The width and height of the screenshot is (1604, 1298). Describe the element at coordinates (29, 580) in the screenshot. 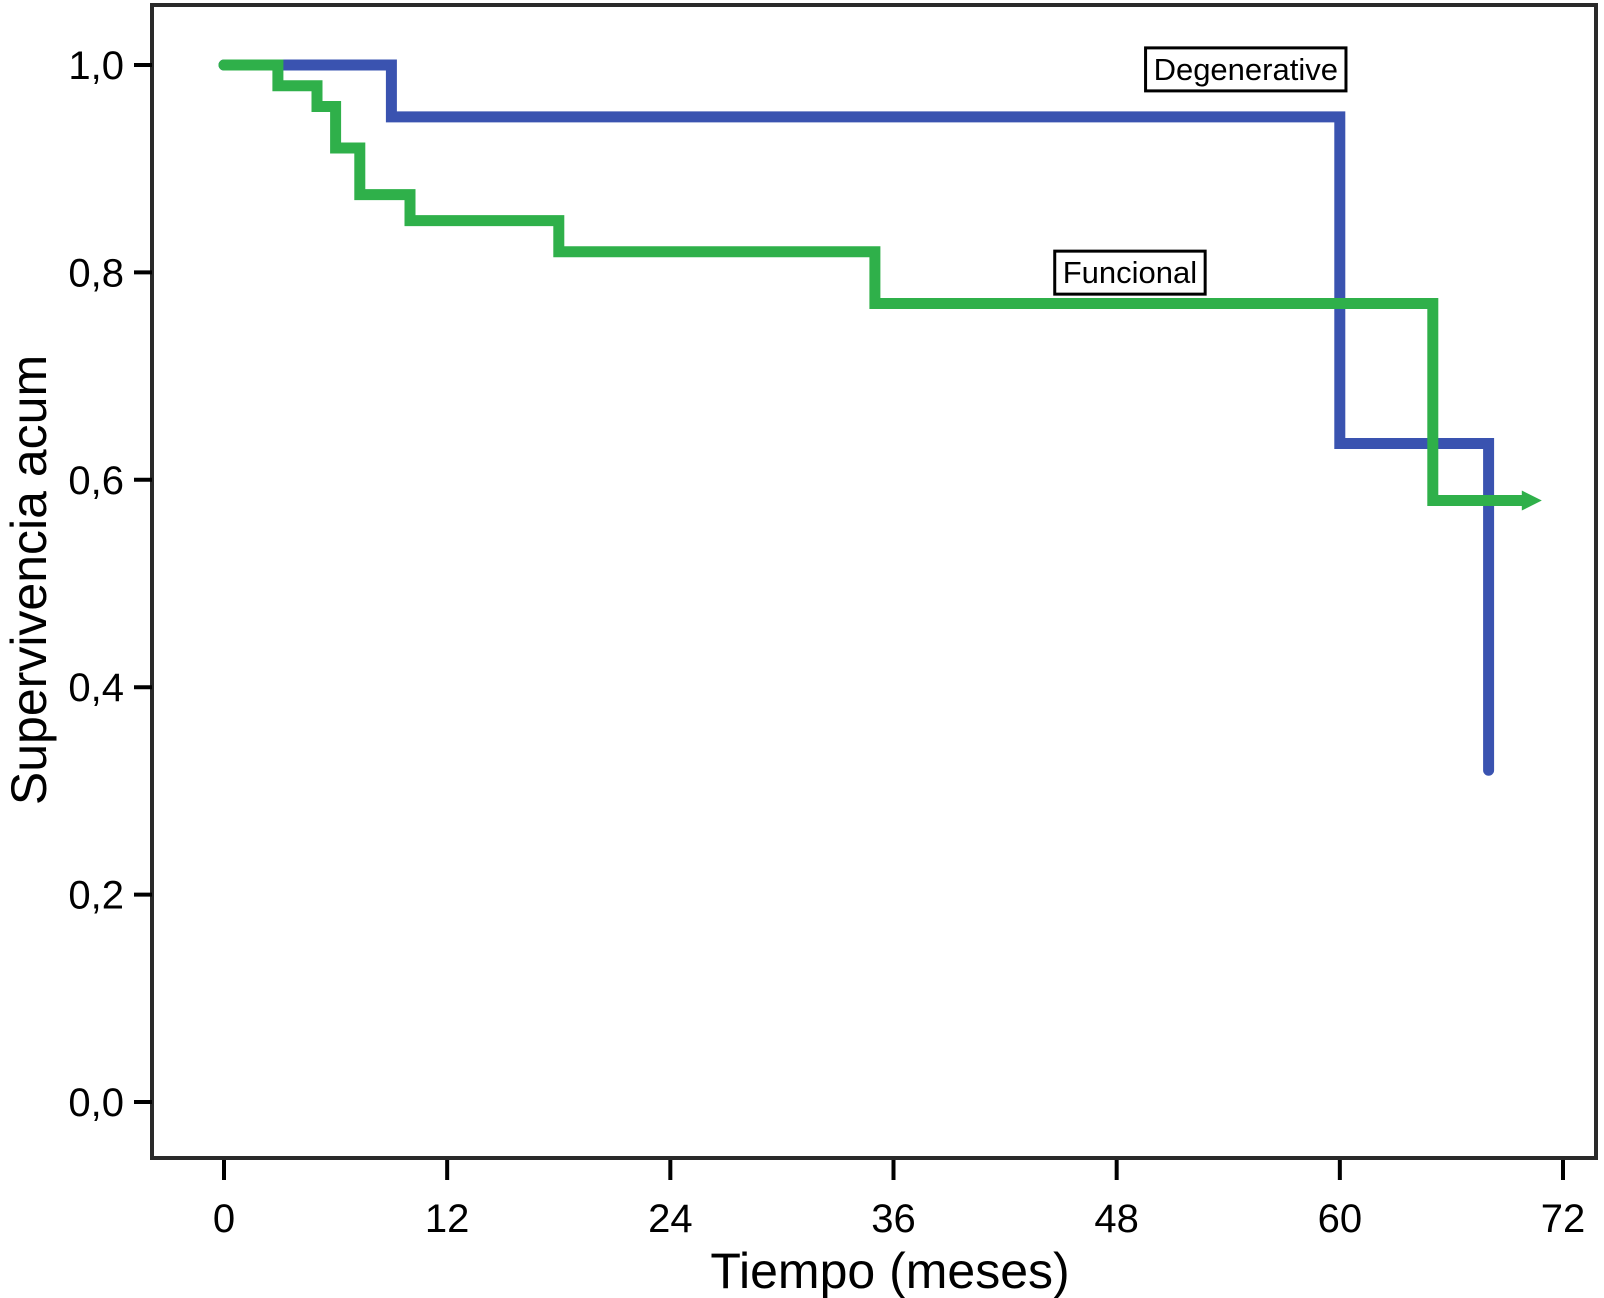

I see `y-axis-title: Supervivencia acum` at that location.